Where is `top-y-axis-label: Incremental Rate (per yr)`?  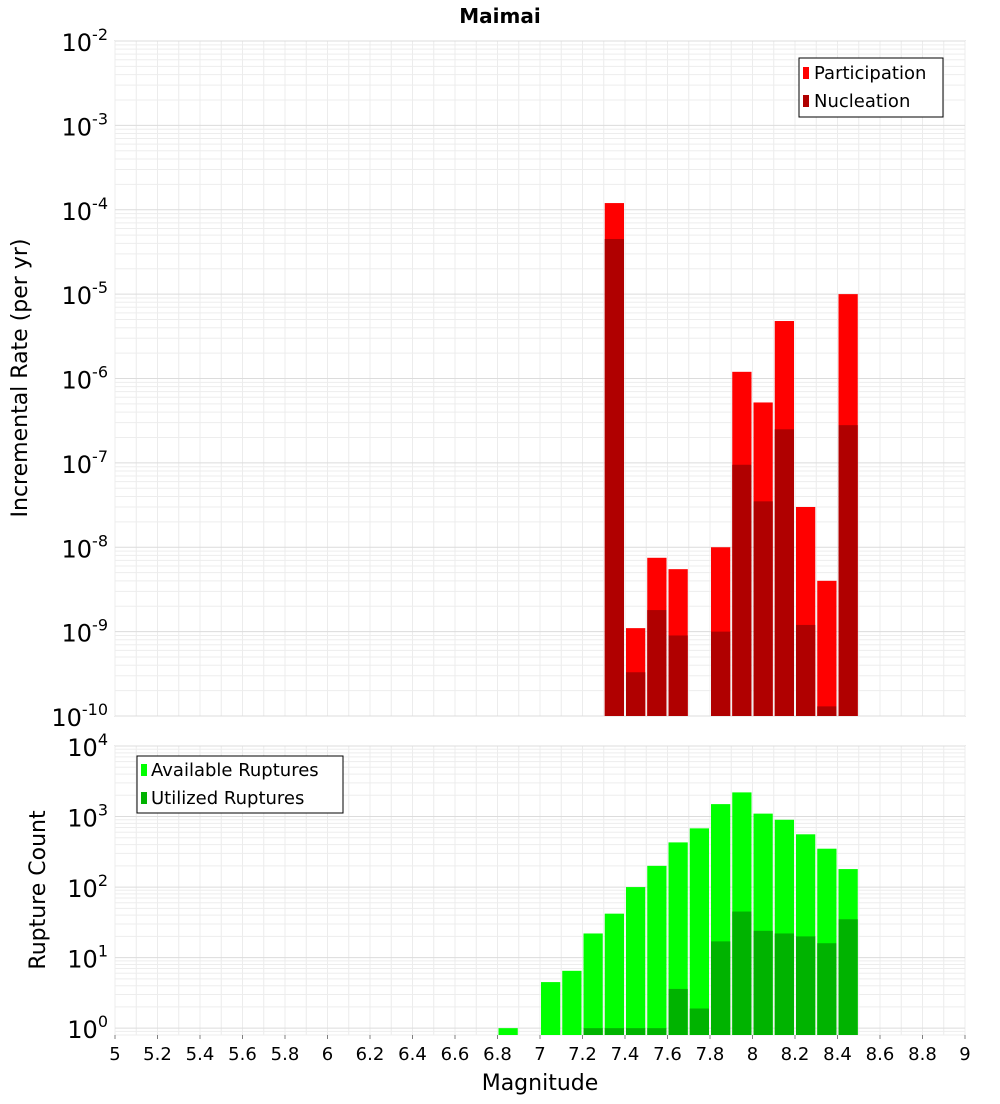
top-y-axis-label: Incremental Rate (per yr) is located at coordinates (20, 378).